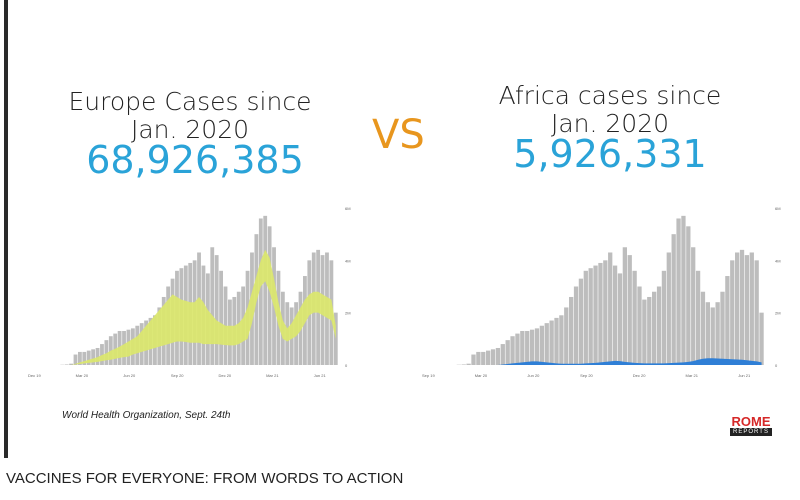  I want to click on africa-cases-number: 5,926,331, so click(610, 154).